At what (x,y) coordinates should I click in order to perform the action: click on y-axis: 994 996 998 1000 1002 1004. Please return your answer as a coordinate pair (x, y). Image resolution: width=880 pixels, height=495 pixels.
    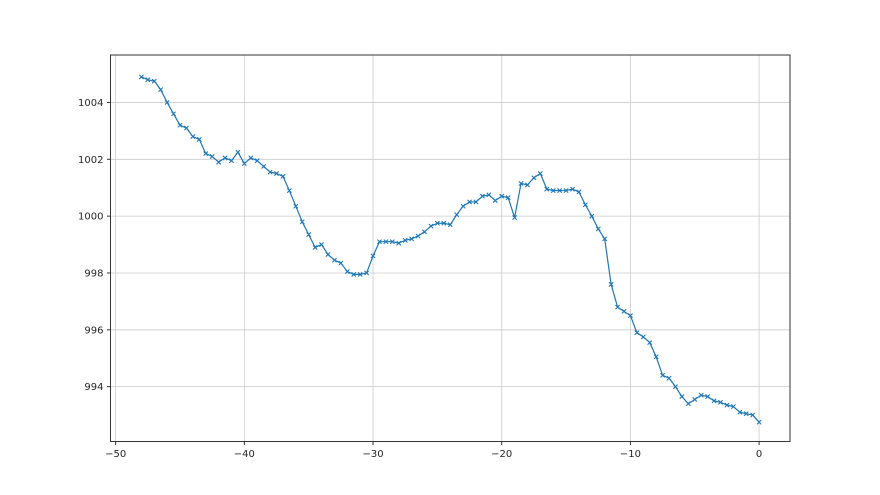
    Looking at the image, I should click on (94, 245).